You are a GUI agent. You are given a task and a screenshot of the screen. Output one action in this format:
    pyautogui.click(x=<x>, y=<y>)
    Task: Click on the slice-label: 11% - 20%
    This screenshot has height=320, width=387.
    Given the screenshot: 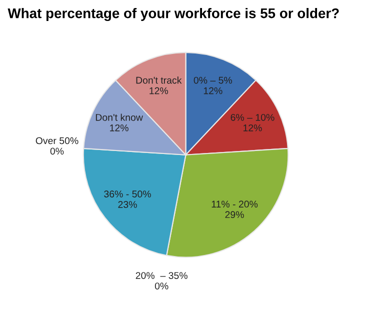 What is the action you would take?
    pyautogui.click(x=235, y=204)
    